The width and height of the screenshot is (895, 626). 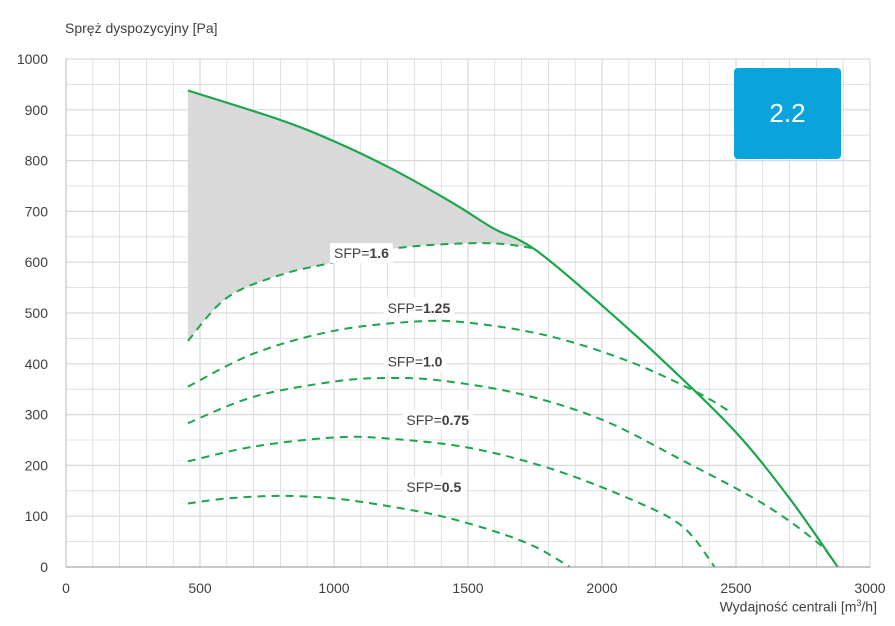 I want to click on x-tick-label: 500, so click(x=200, y=588).